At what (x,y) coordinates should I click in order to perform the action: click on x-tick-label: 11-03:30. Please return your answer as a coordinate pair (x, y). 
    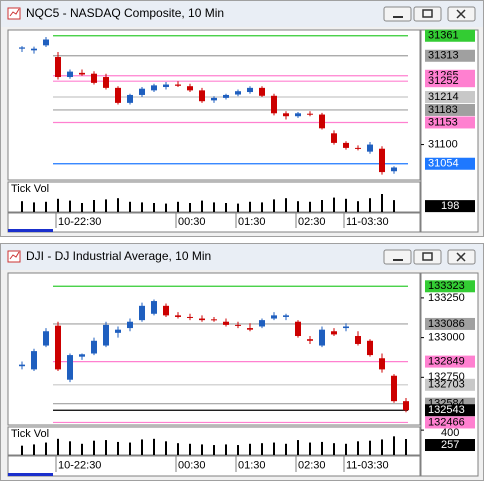
    Looking at the image, I should click on (367, 465).